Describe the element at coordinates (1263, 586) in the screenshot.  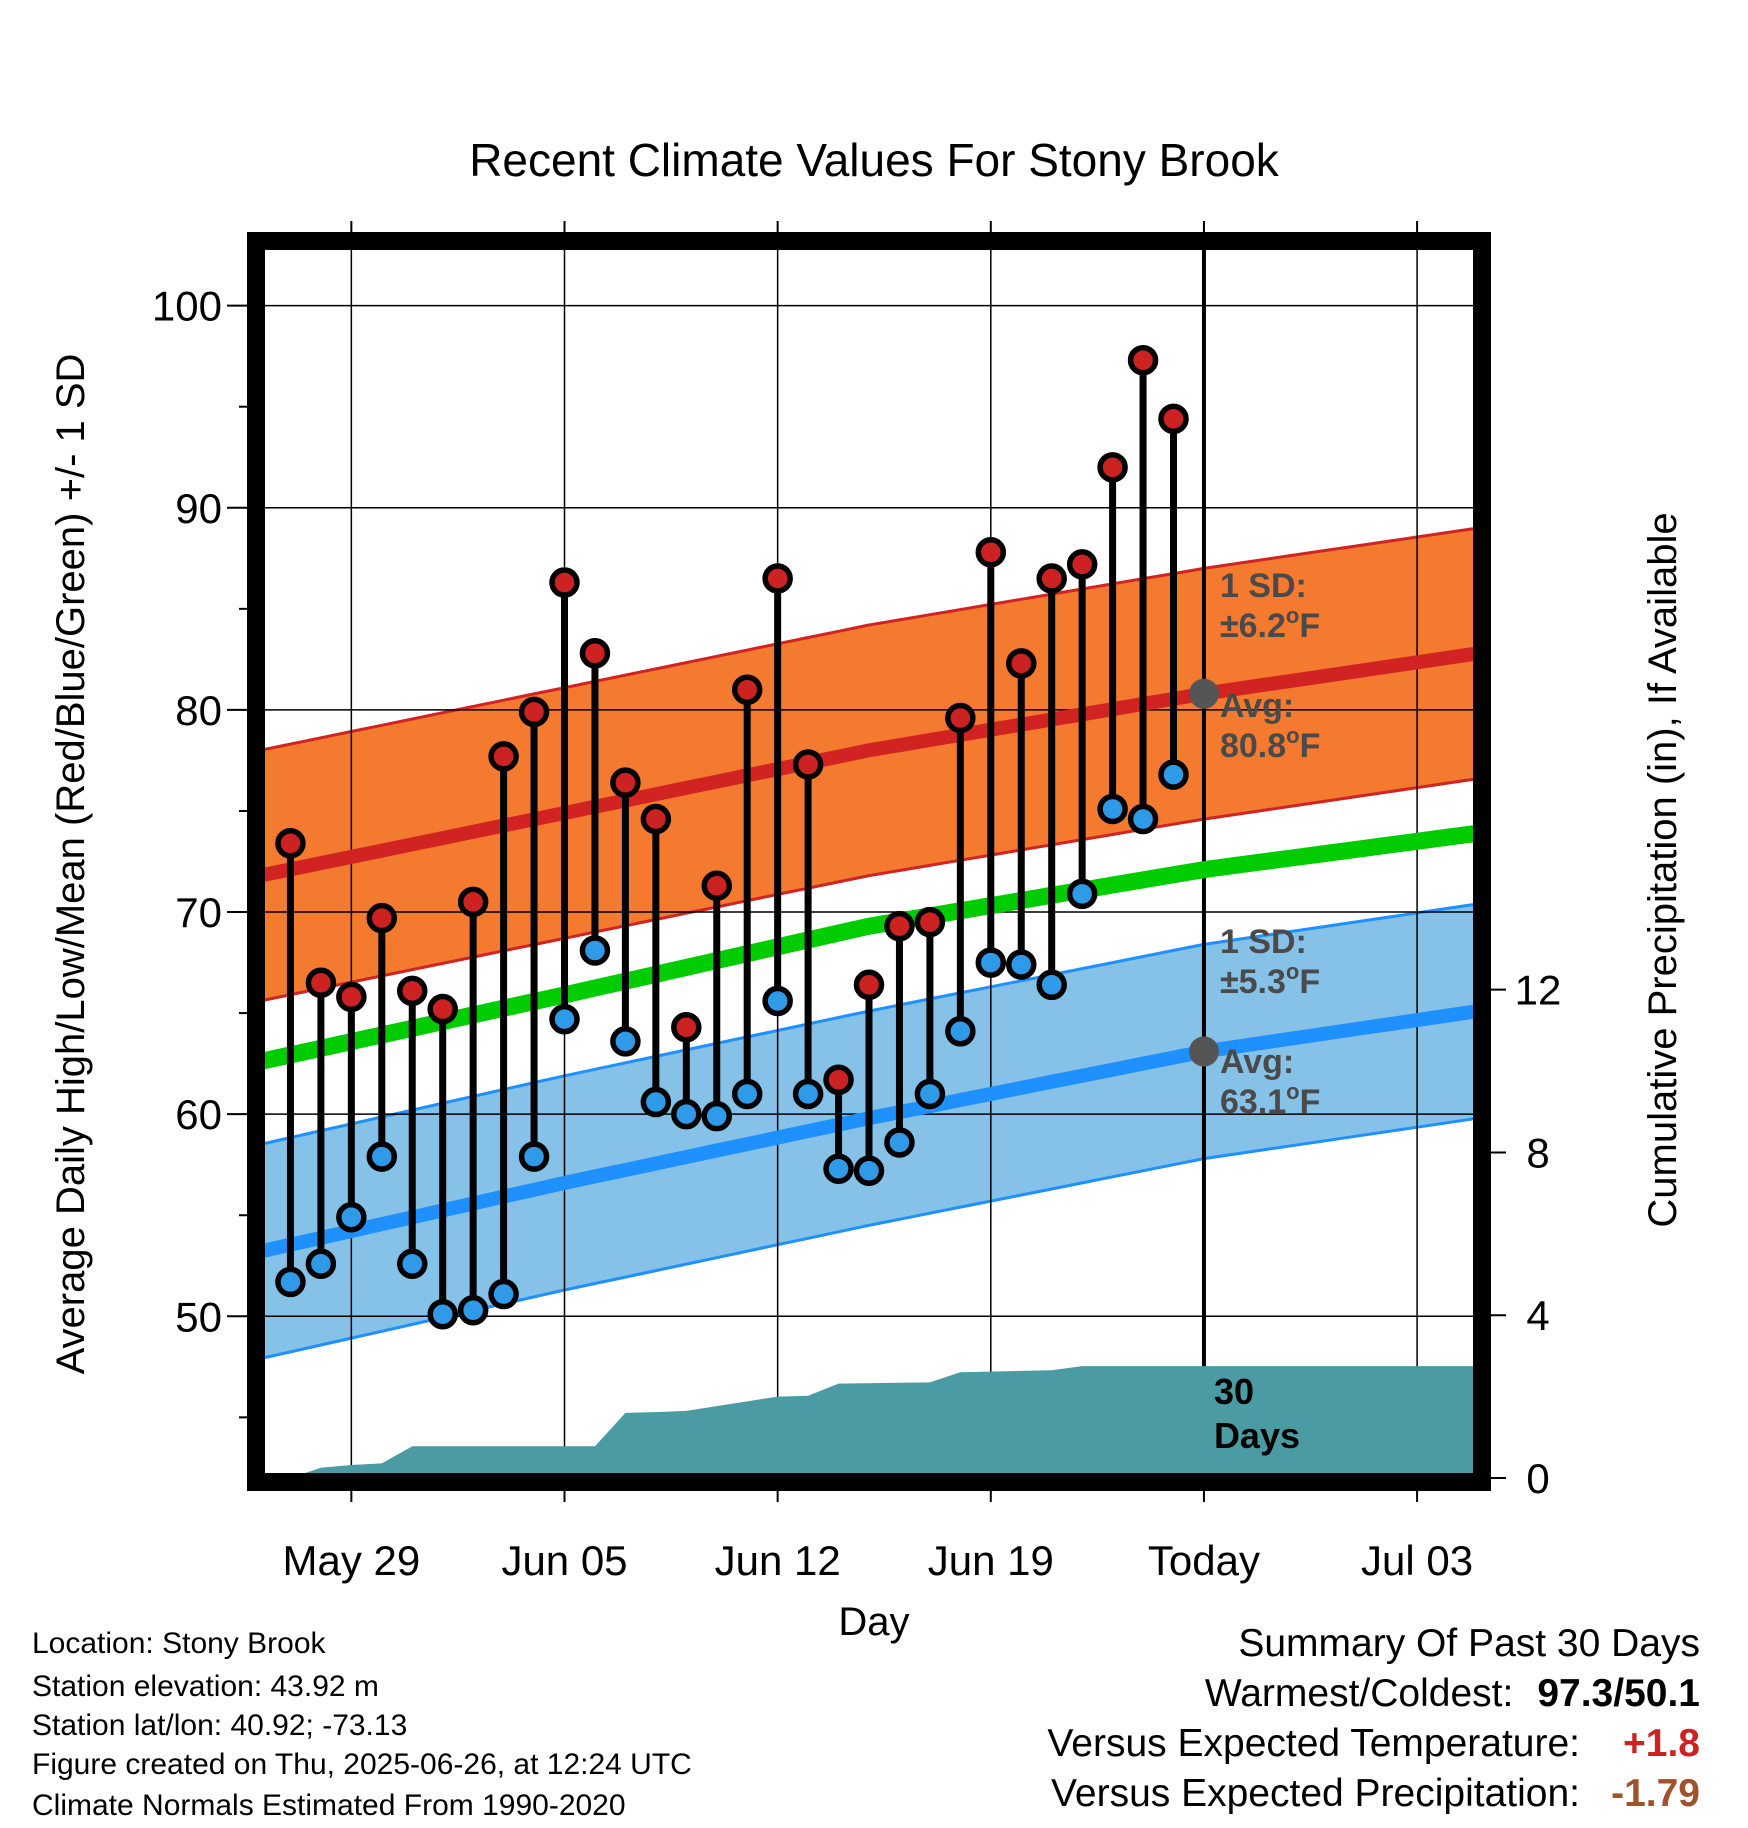
I see `high-sd-annotation-line-1: 1 SD:` at that location.